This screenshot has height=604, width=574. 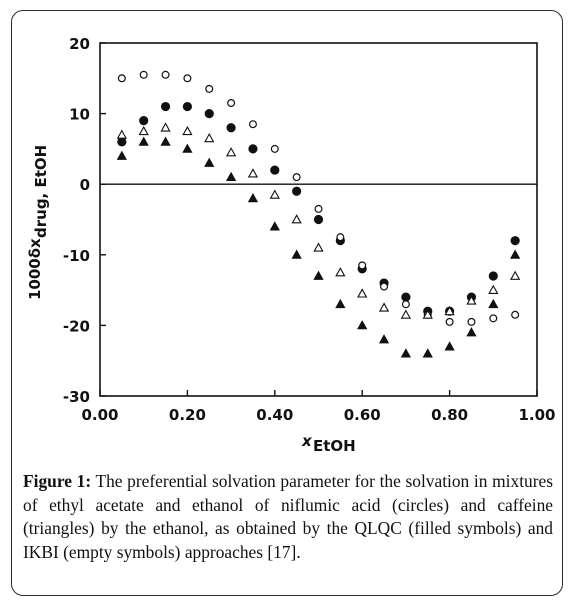 What do you see at coordinates (79, 115) in the screenshot?
I see `y-tick-label: 10` at bounding box center [79, 115].